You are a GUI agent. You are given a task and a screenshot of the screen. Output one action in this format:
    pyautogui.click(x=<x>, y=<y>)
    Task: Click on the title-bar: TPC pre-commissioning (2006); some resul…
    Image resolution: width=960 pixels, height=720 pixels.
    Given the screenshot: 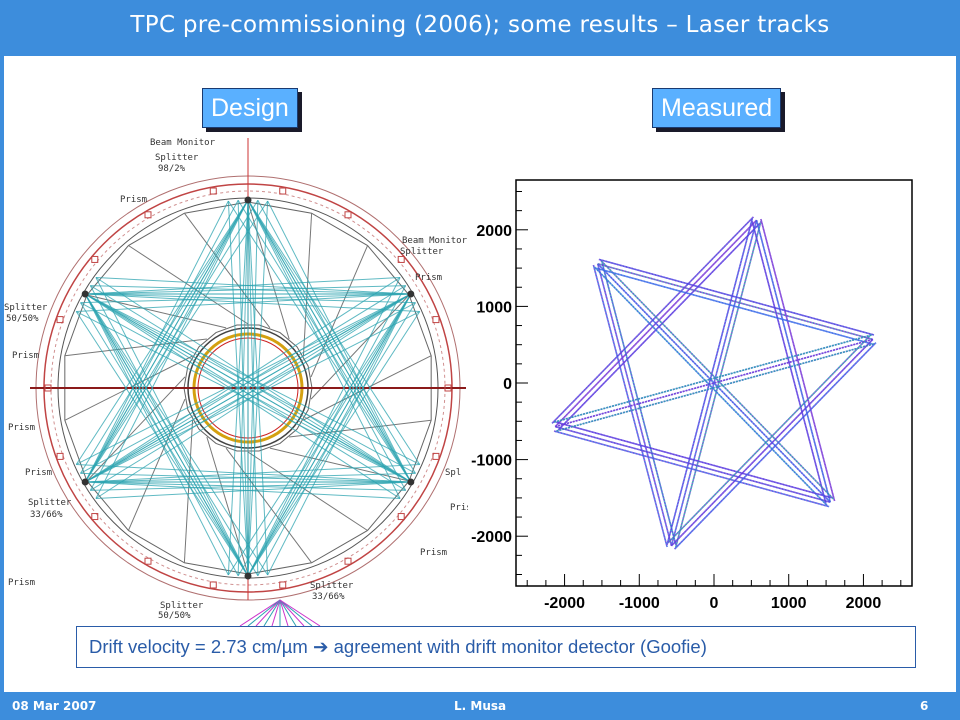 What is the action you would take?
    pyautogui.click(x=480, y=28)
    